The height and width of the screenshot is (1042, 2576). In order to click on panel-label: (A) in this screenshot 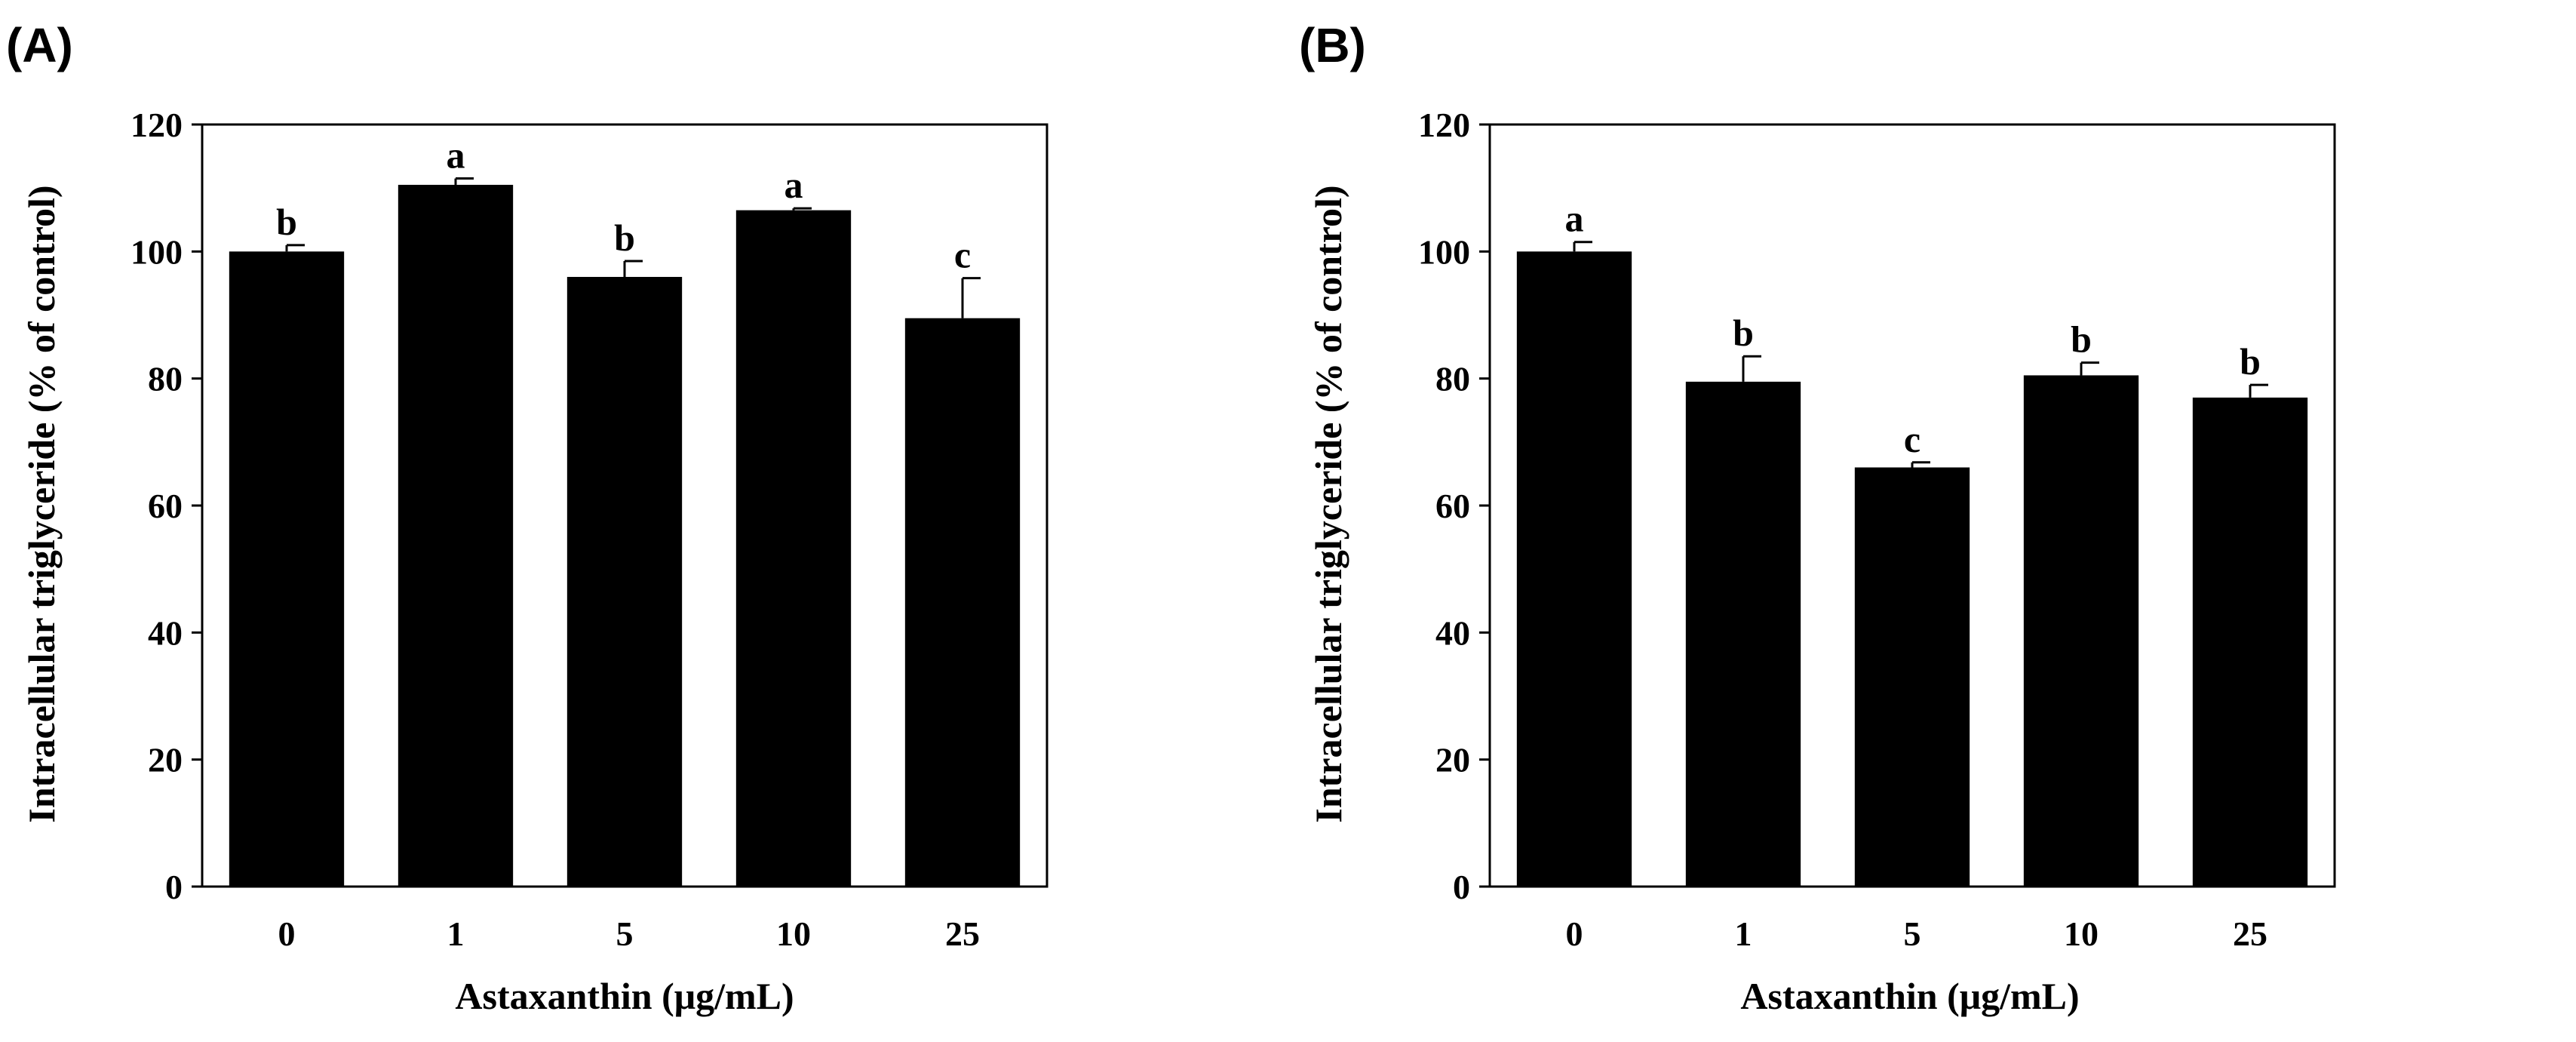, I will do `click(39, 45)`.